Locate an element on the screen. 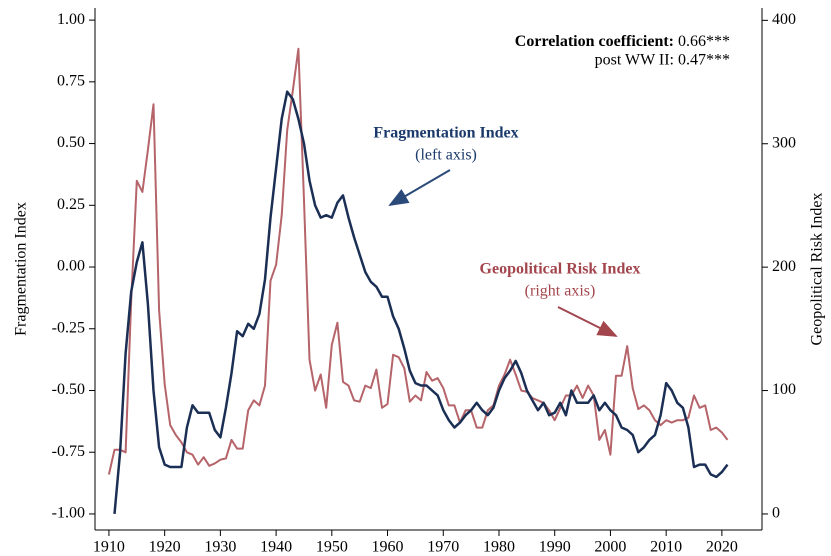 This screenshot has width=831, height=556. annotation: Correlation coefficient: 0.66*** is located at coordinates (622, 41).